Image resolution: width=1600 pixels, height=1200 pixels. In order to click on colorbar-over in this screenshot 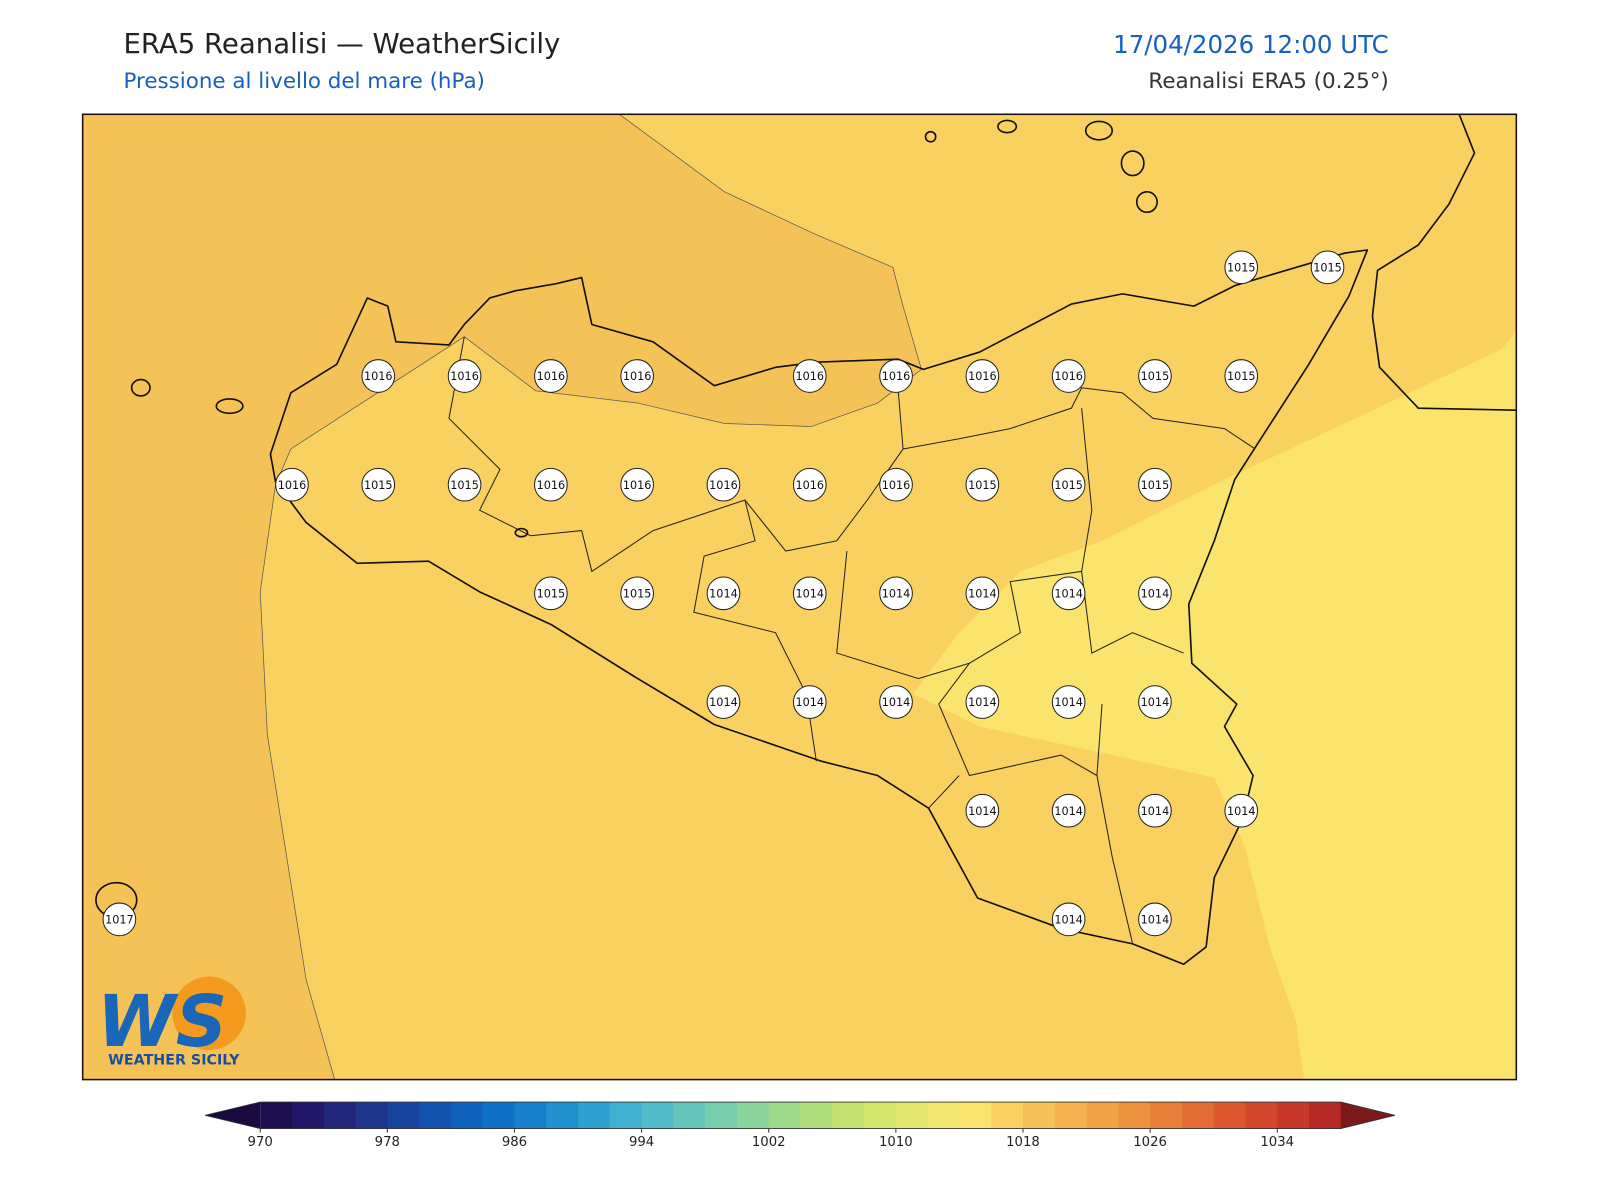, I will do `click(1367, 1115)`.